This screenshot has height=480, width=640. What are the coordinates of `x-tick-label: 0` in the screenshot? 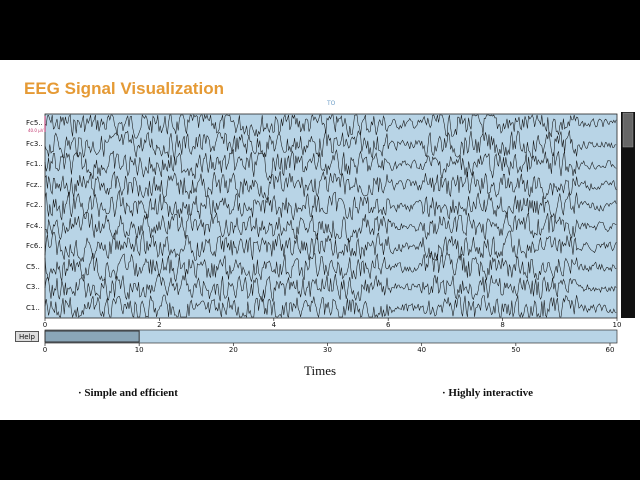 It's located at (45, 325).